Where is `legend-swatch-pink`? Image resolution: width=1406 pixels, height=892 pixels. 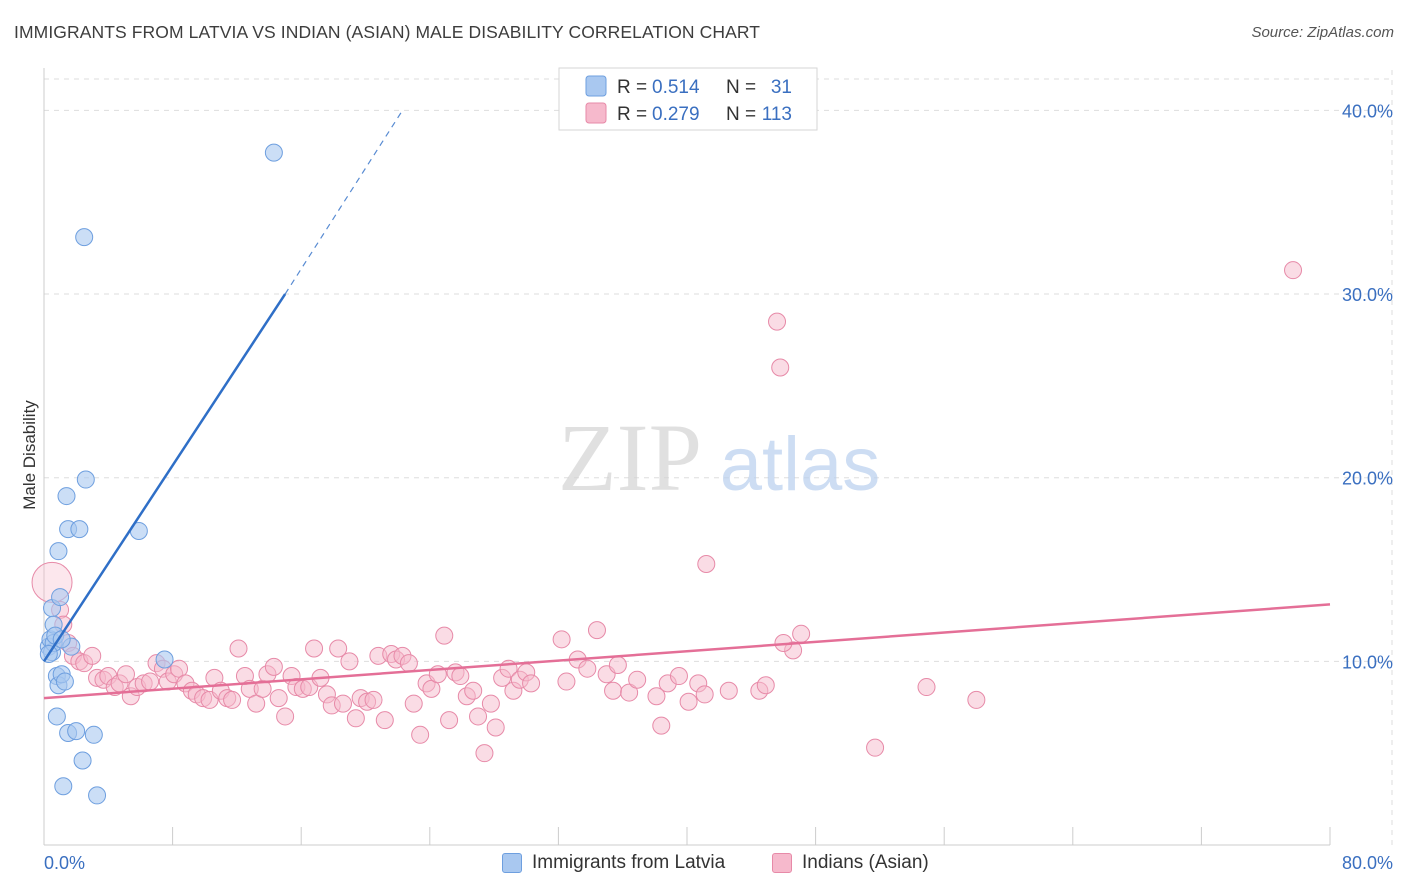
legend-swatch-pink is located at coordinates (596, 113).